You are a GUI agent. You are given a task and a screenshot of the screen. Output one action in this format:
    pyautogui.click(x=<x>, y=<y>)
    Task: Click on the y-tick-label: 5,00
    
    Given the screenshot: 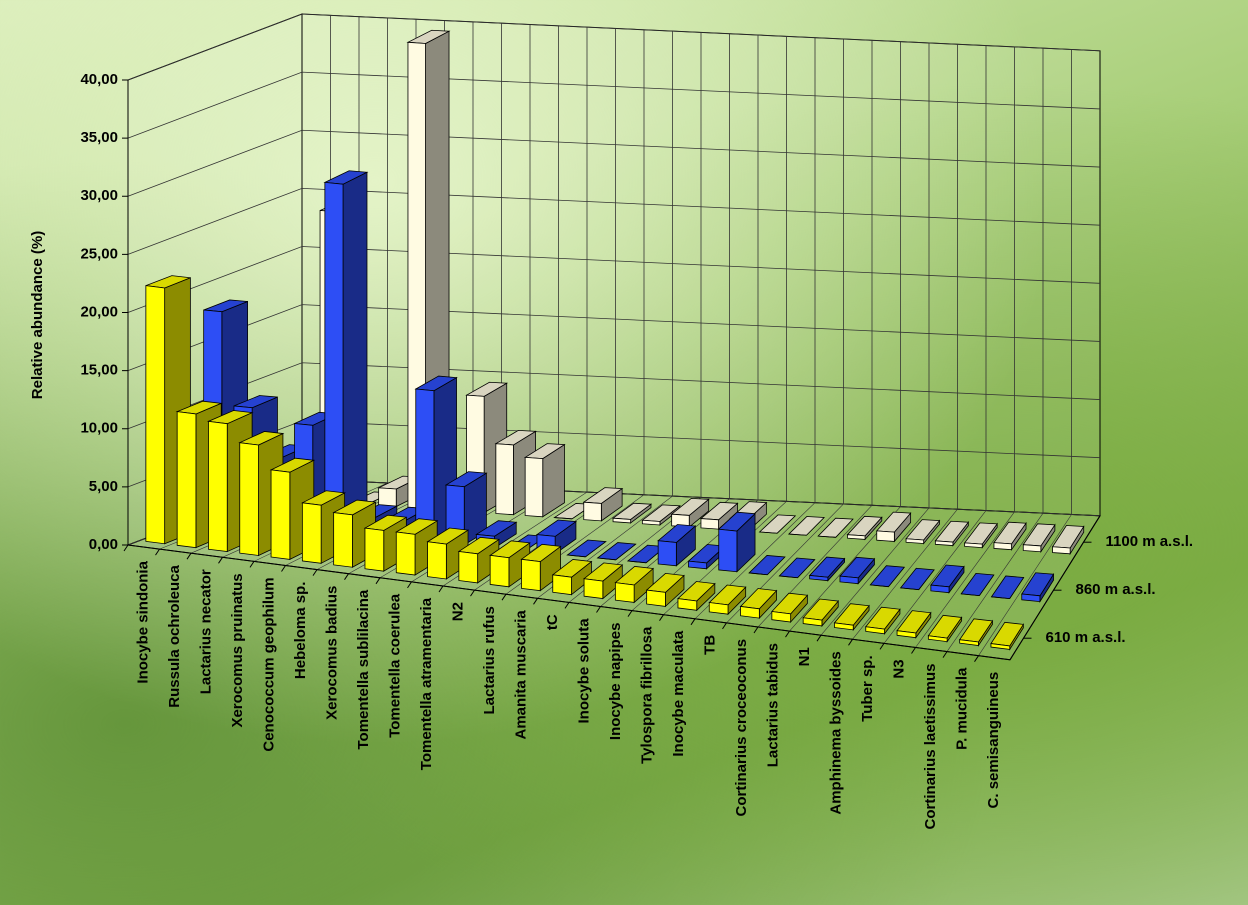 What is the action you would take?
    pyautogui.click(x=103, y=486)
    